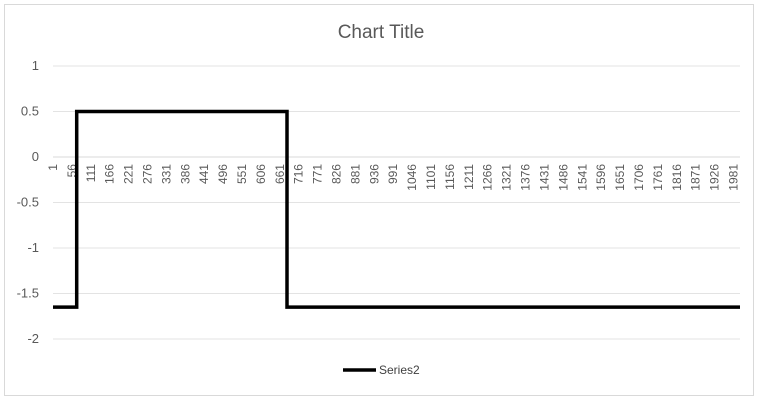 This screenshot has width=760, height=402. Describe the element at coordinates (91, 173) in the screenshot. I see `x-tick-label: 111` at that location.